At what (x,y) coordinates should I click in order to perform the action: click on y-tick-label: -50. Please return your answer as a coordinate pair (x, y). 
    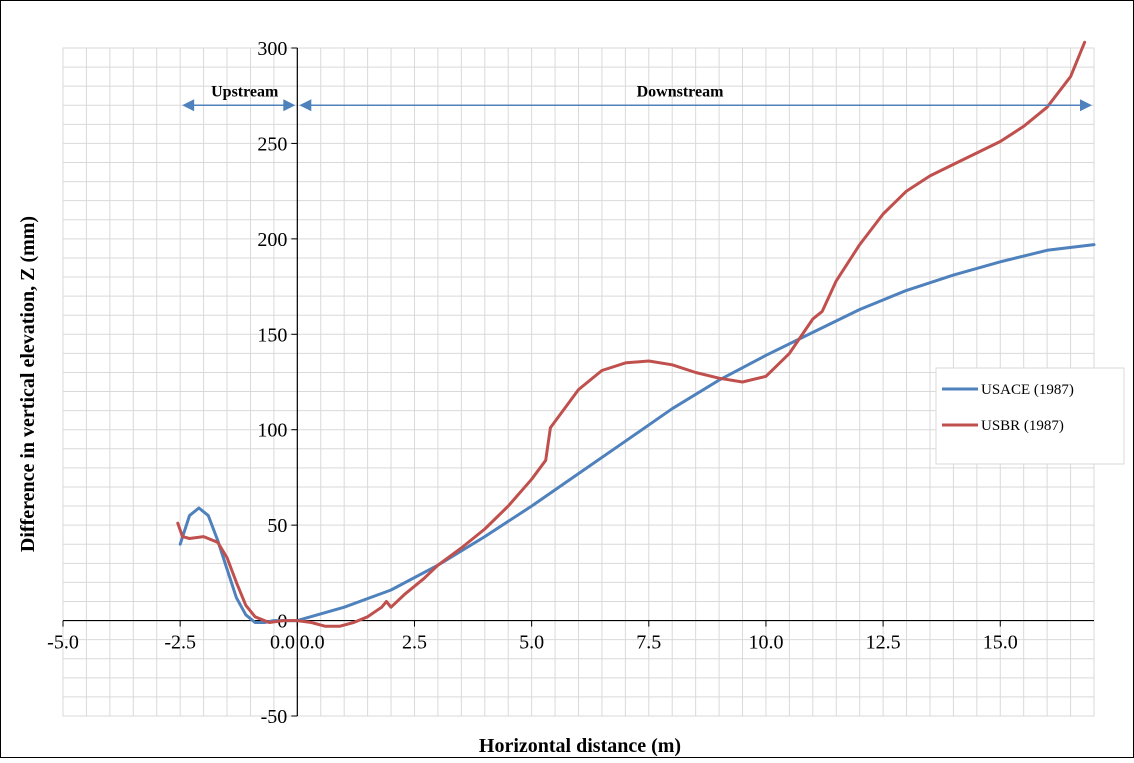
    Looking at the image, I should click on (274, 717).